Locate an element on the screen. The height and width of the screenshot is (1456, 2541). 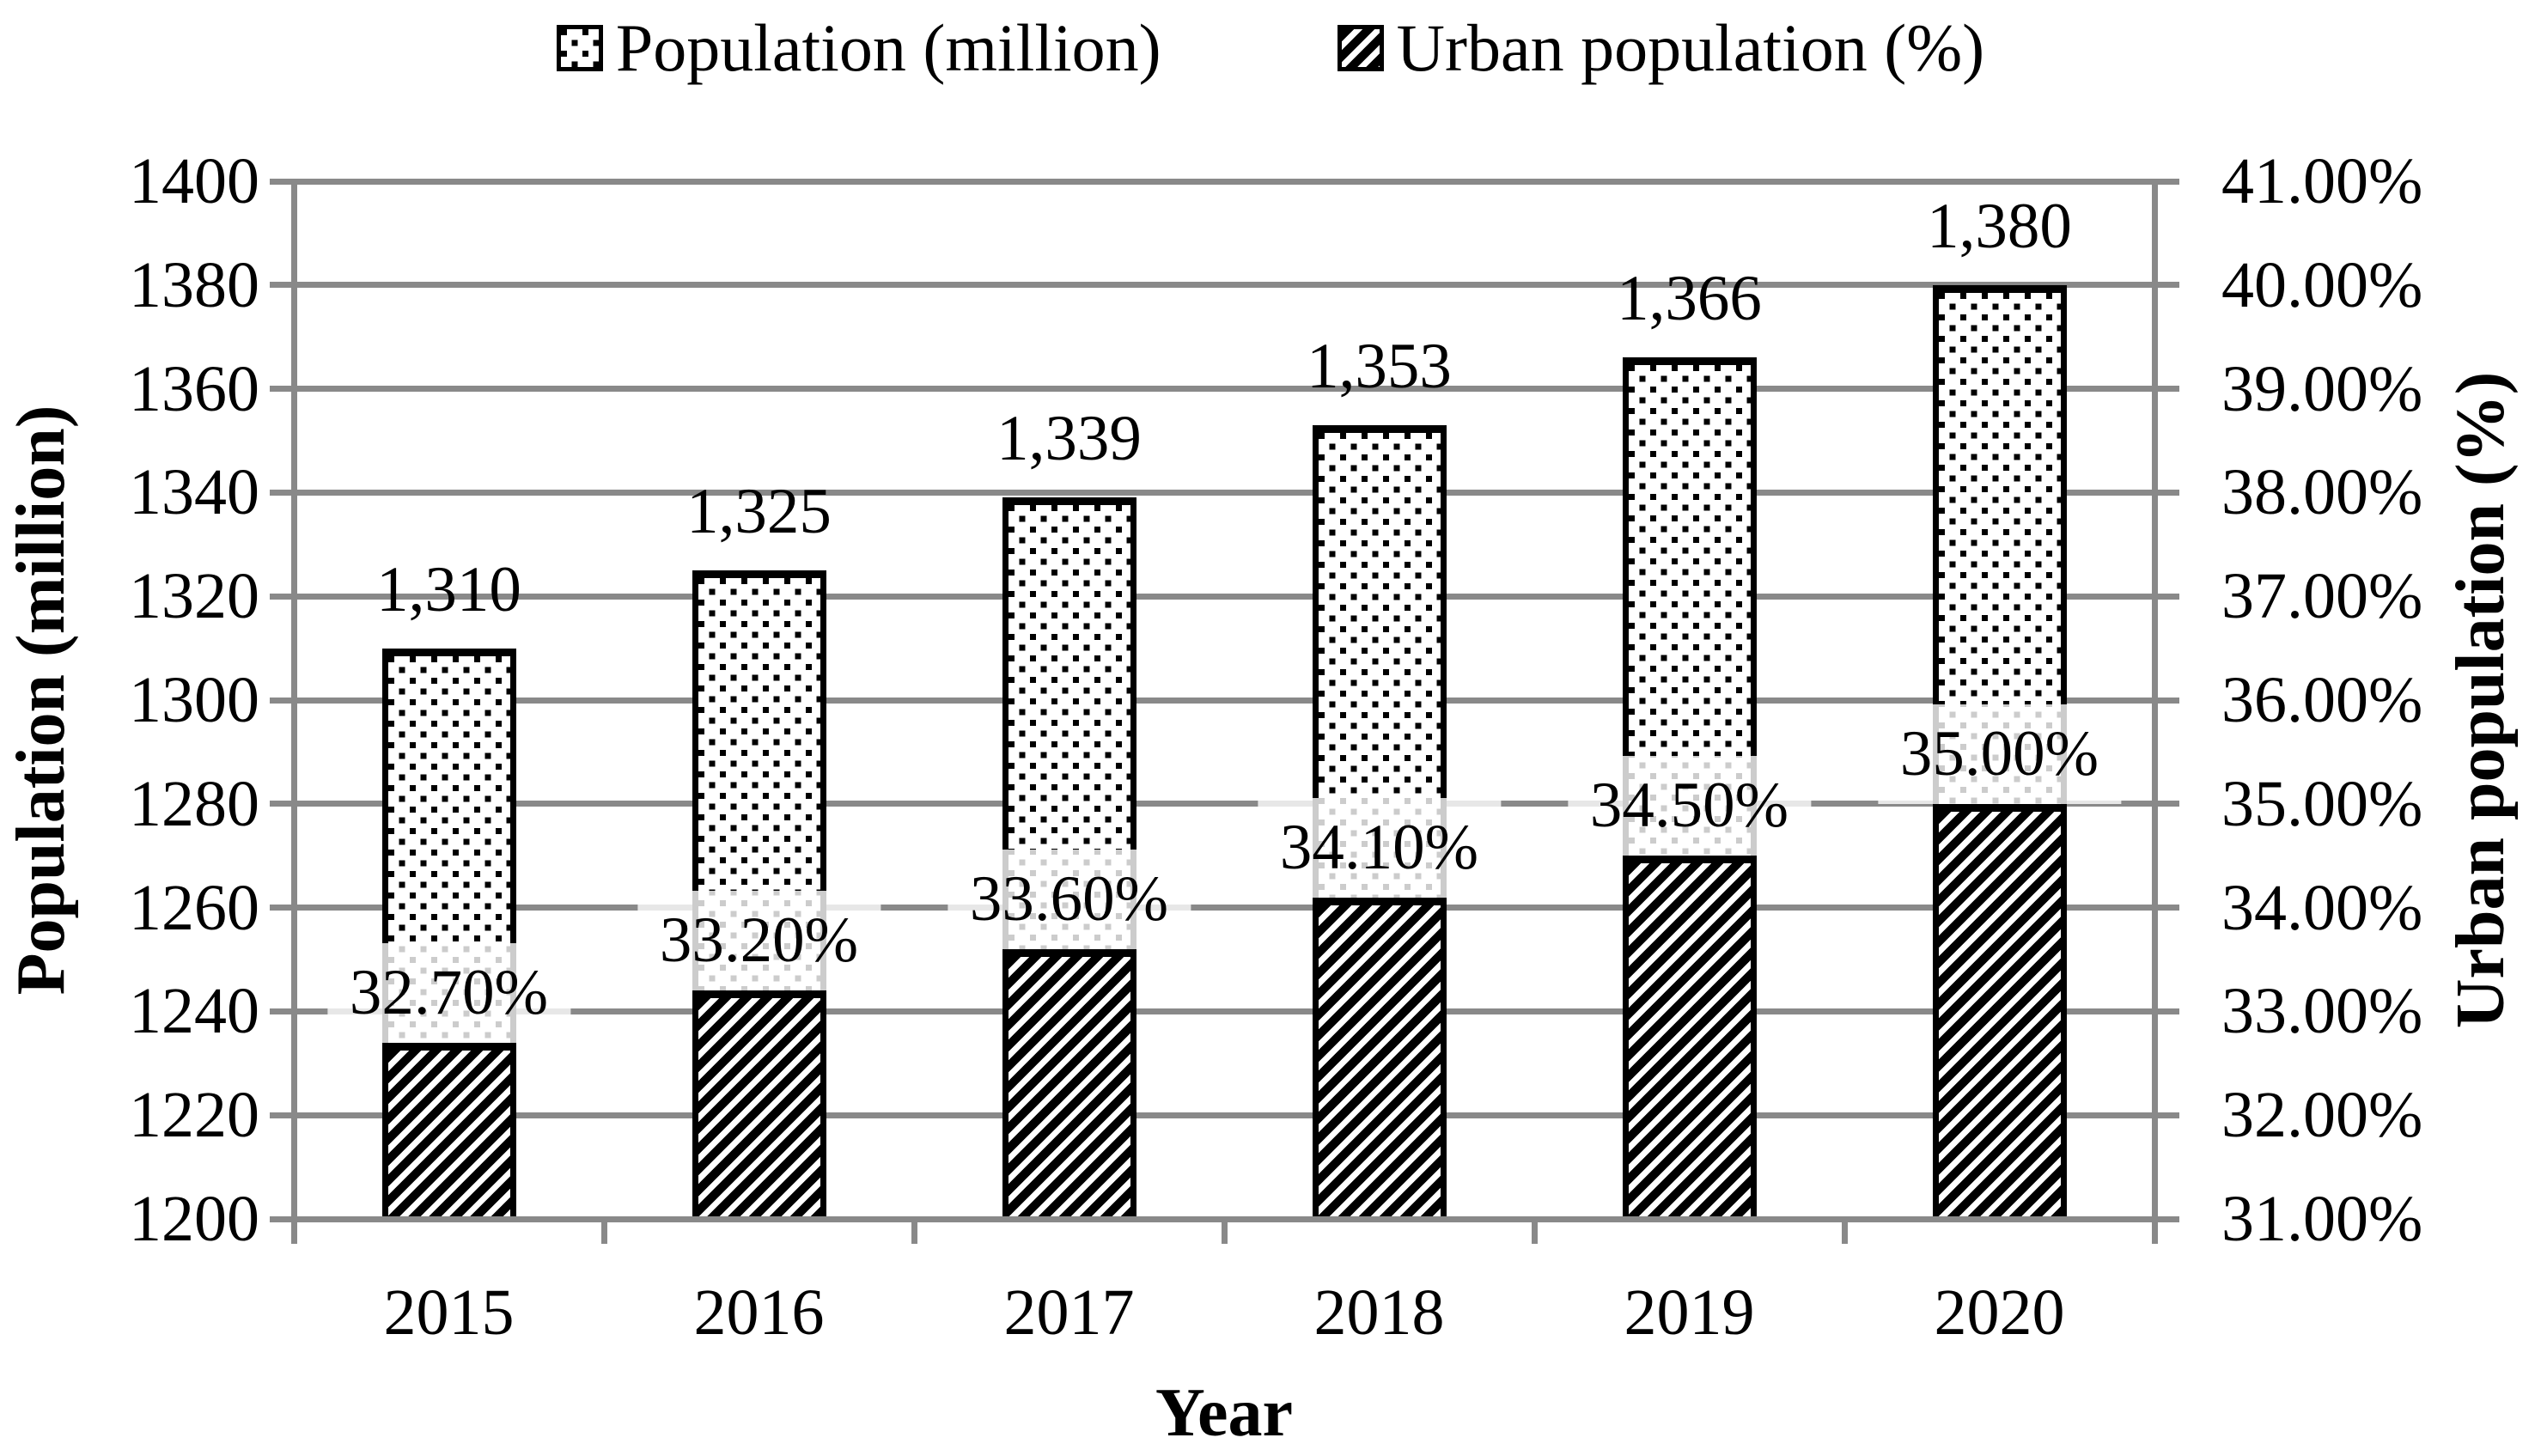
left-axis-tick-label: 1240 is located at coordinates (194, 1012).